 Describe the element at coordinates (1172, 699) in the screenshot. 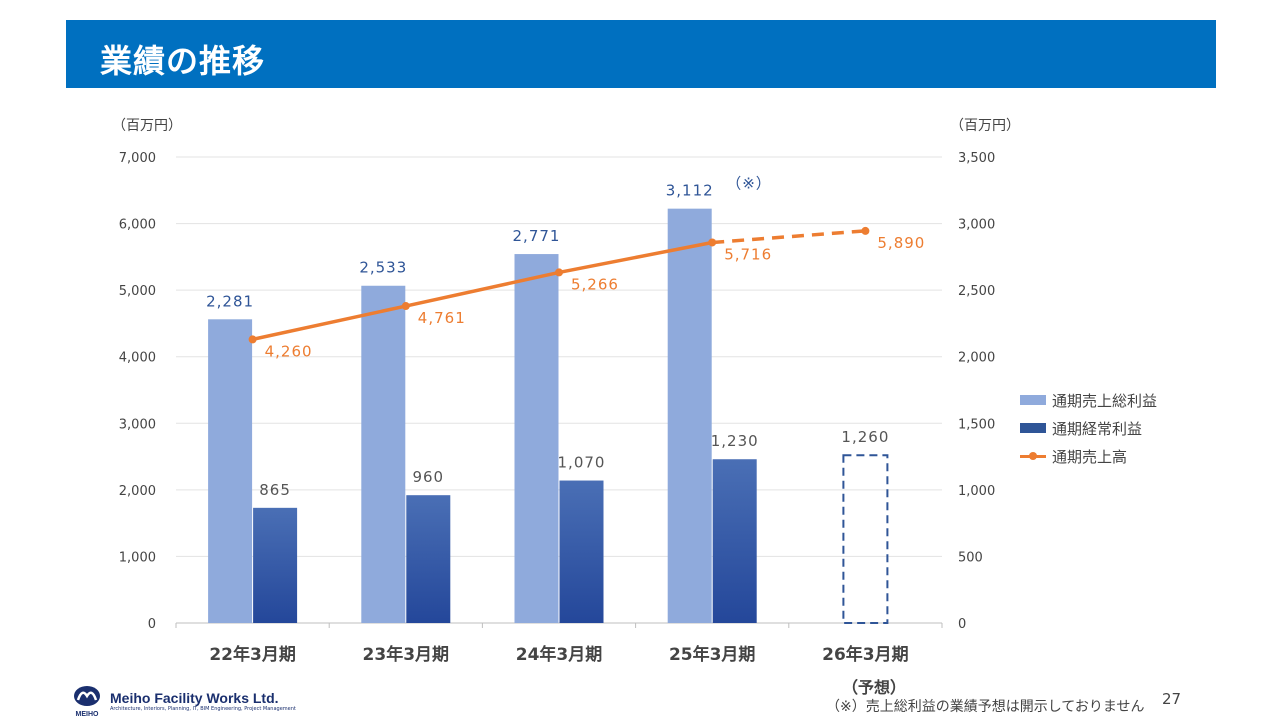

I see `page-number: 27` at that location.